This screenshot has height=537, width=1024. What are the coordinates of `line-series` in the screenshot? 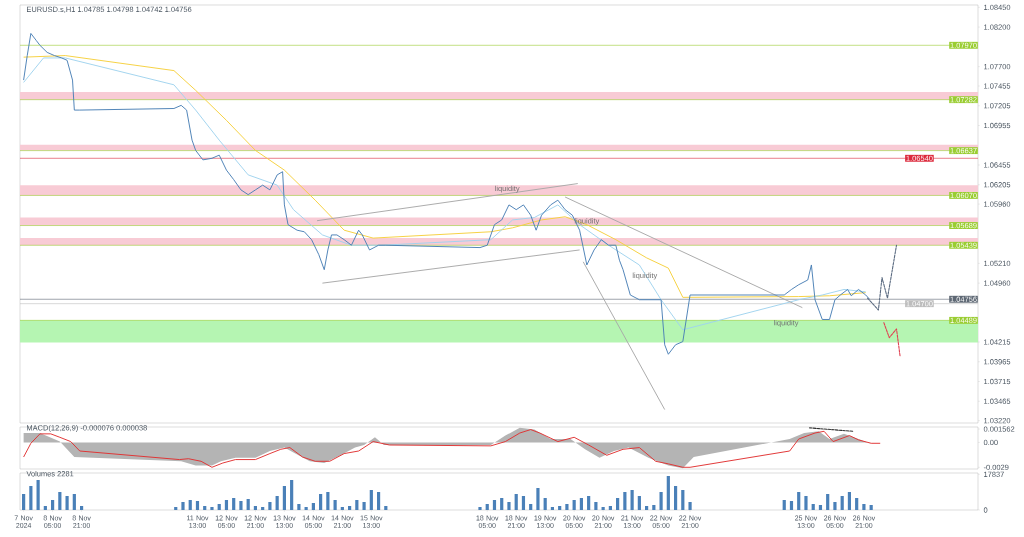 It's located at (892, 340).